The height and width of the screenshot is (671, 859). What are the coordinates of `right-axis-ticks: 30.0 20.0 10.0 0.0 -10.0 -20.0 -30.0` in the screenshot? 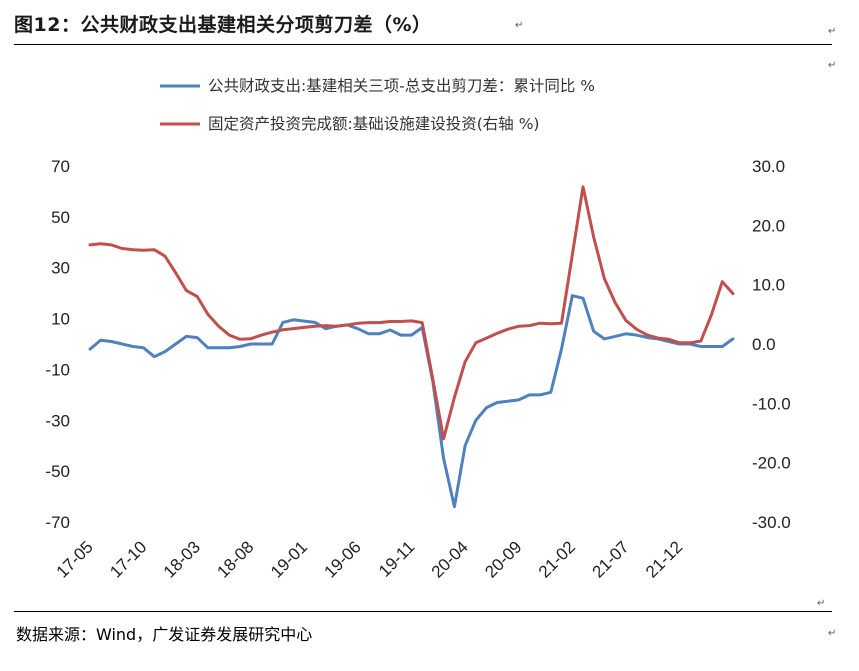 It's located at (771, 344).